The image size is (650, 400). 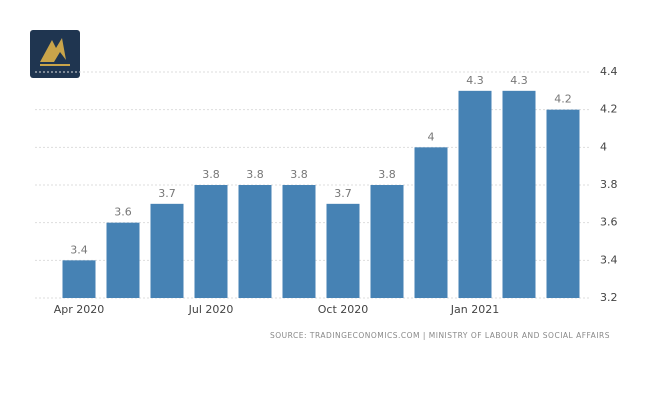 I want to click on y-tick-label: 4.2, so click(x=609, y=109).